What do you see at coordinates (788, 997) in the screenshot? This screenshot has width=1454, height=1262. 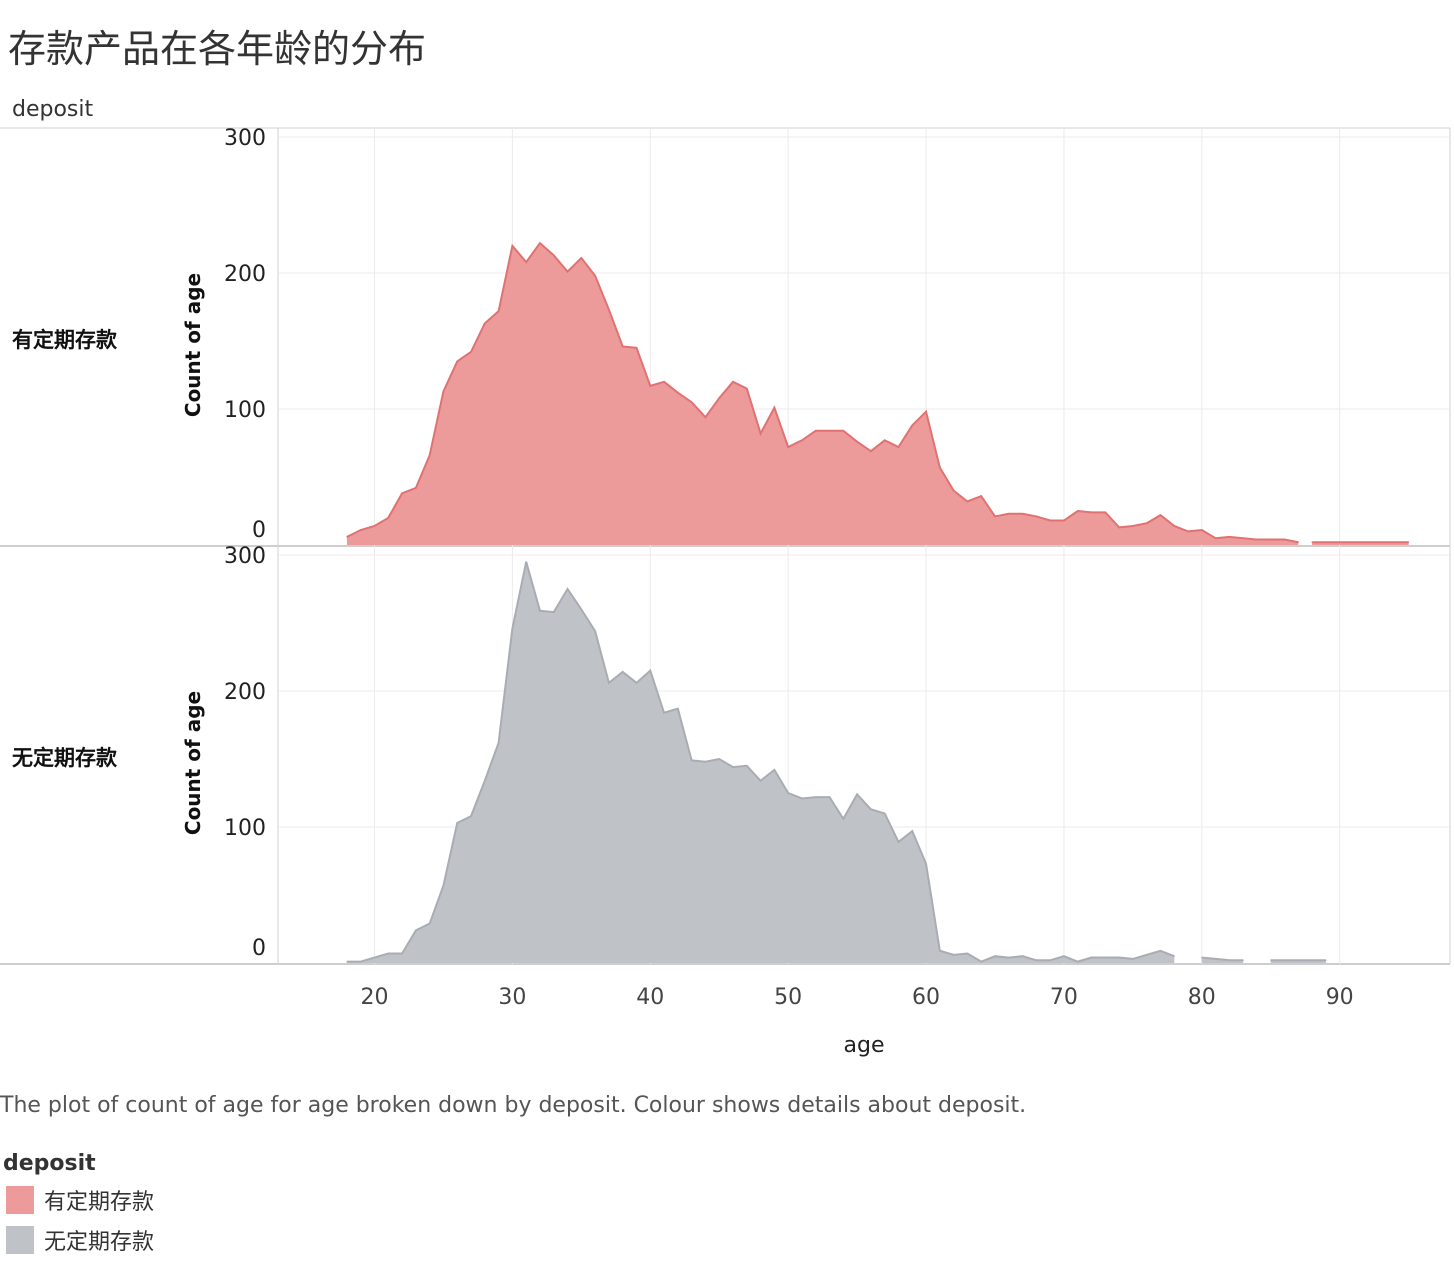 I see `x-tick-label: 50` at bounding box center [788, 997].